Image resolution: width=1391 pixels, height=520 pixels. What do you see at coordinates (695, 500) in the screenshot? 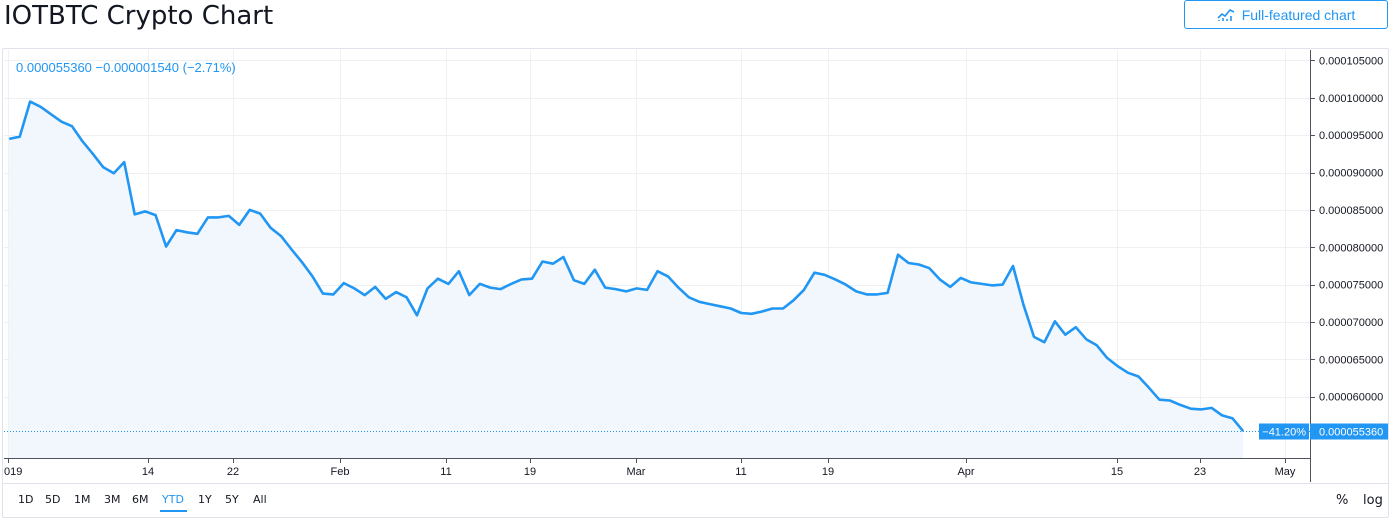
I see `bottom-toolbar: 1D 5D 1M 3M 6M YTD 1Y 5Y All % log` at bounding box center [695, 500].